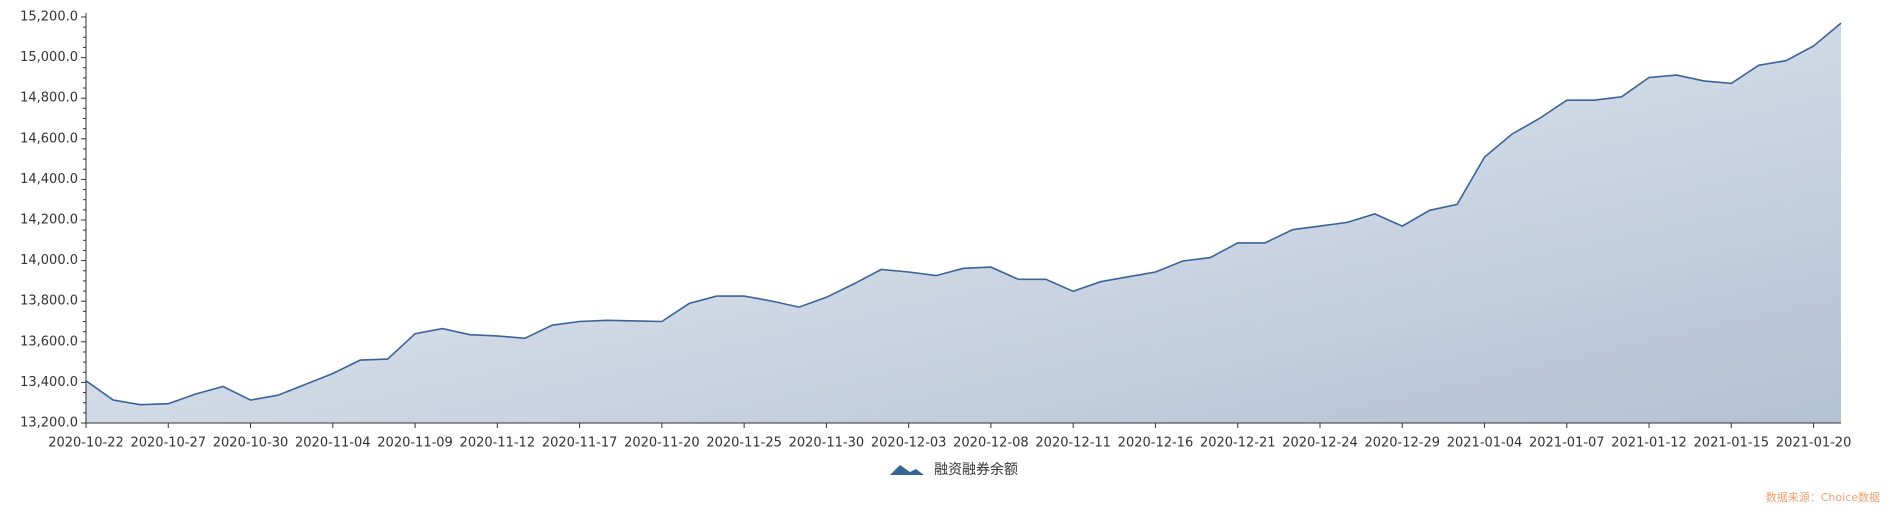  I want to click on y-tick-label: 13,400.0, so click(49, 382).